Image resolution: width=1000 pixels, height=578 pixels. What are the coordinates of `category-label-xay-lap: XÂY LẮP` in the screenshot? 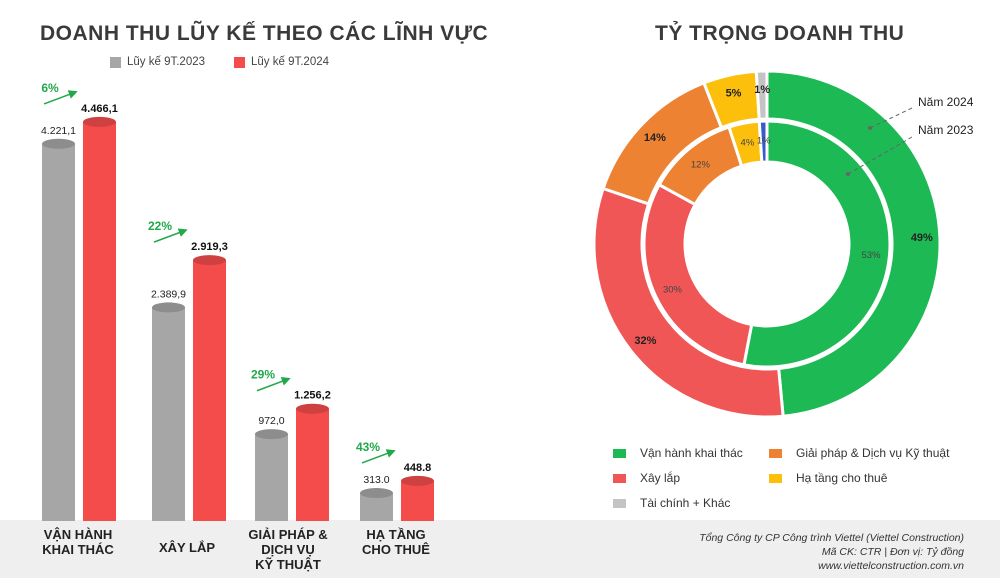 It's located at (187, 547).